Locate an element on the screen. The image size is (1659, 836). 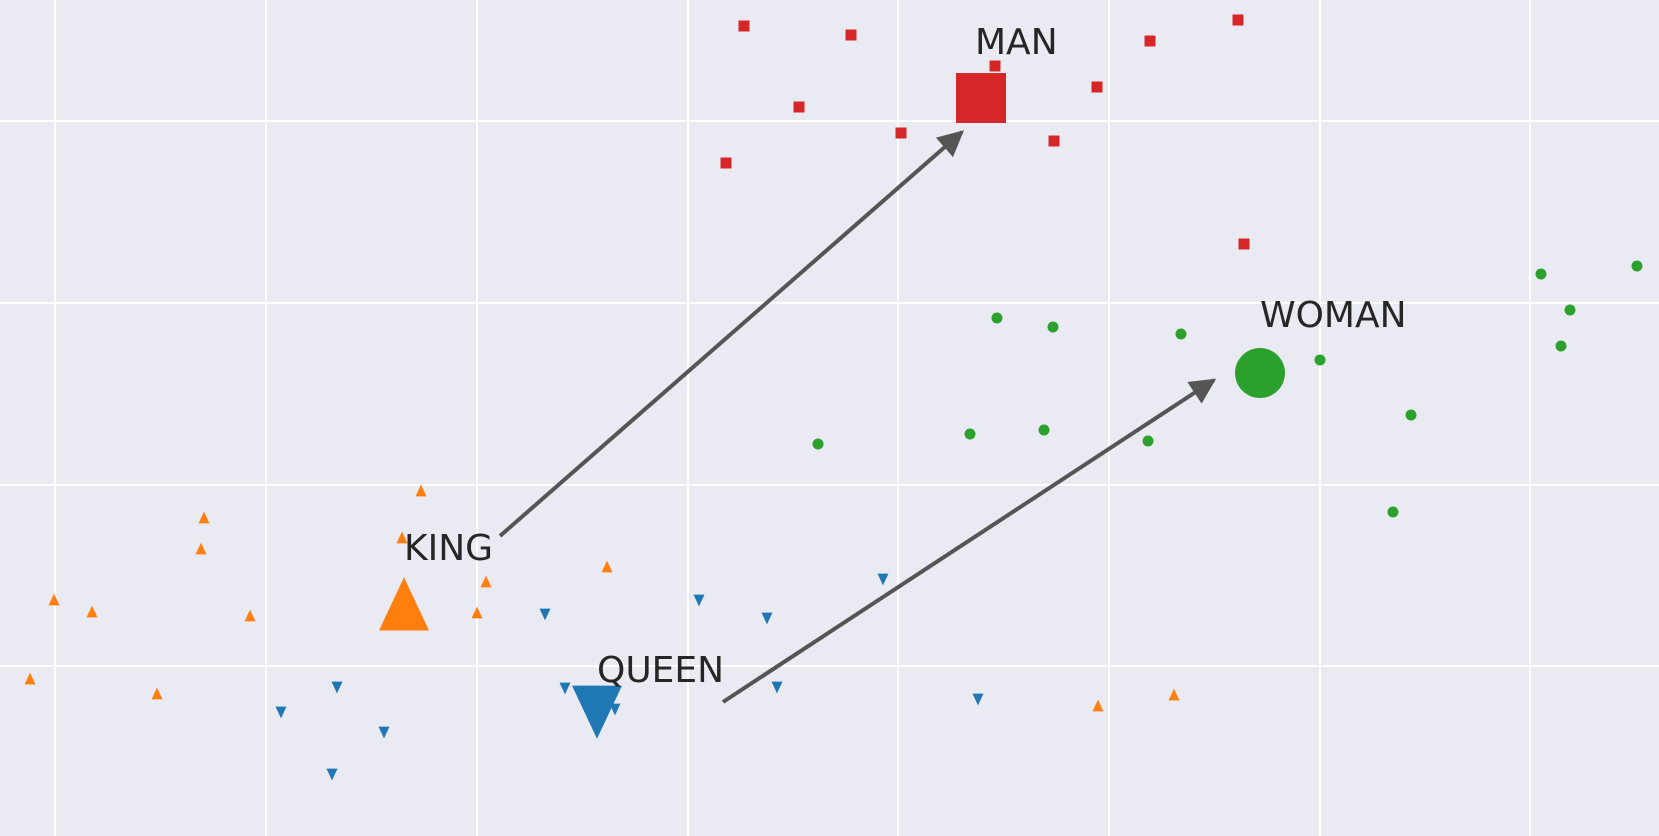
highlight-king-marker is located at coordinates (404, 604).